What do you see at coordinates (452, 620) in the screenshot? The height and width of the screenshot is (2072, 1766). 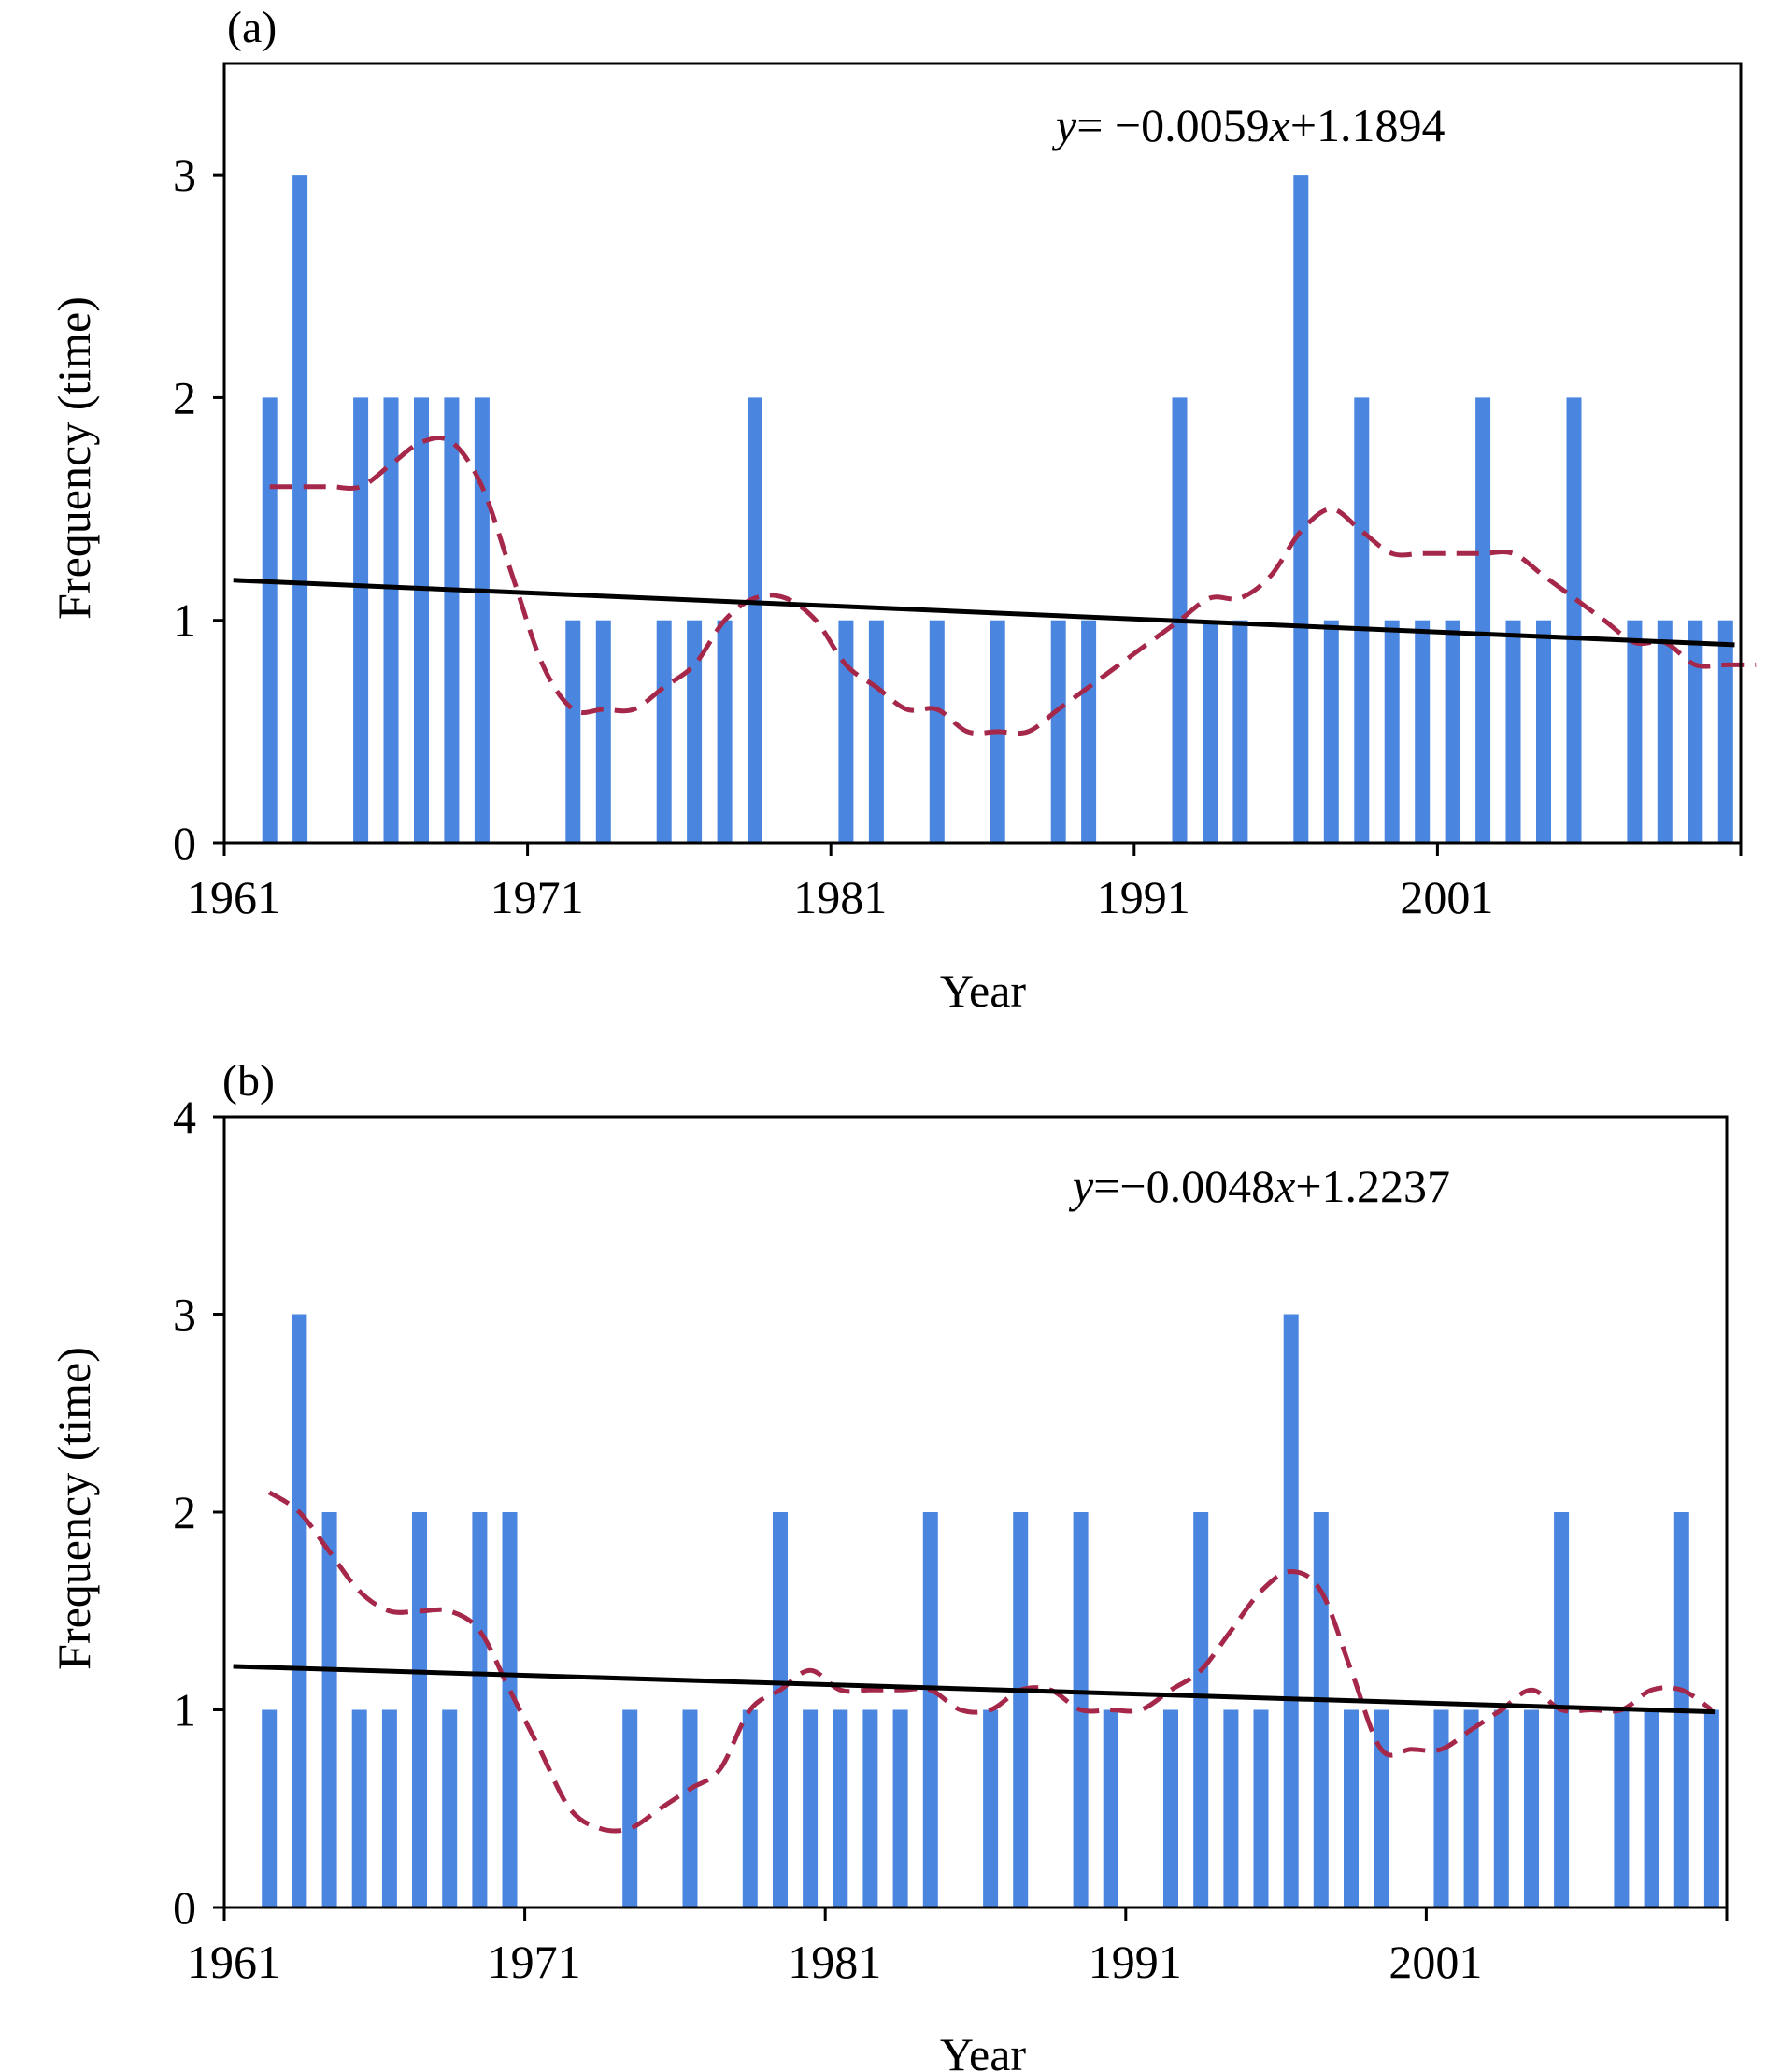 I see `panel-a-bar-1967` at bounding box center [452, 620].